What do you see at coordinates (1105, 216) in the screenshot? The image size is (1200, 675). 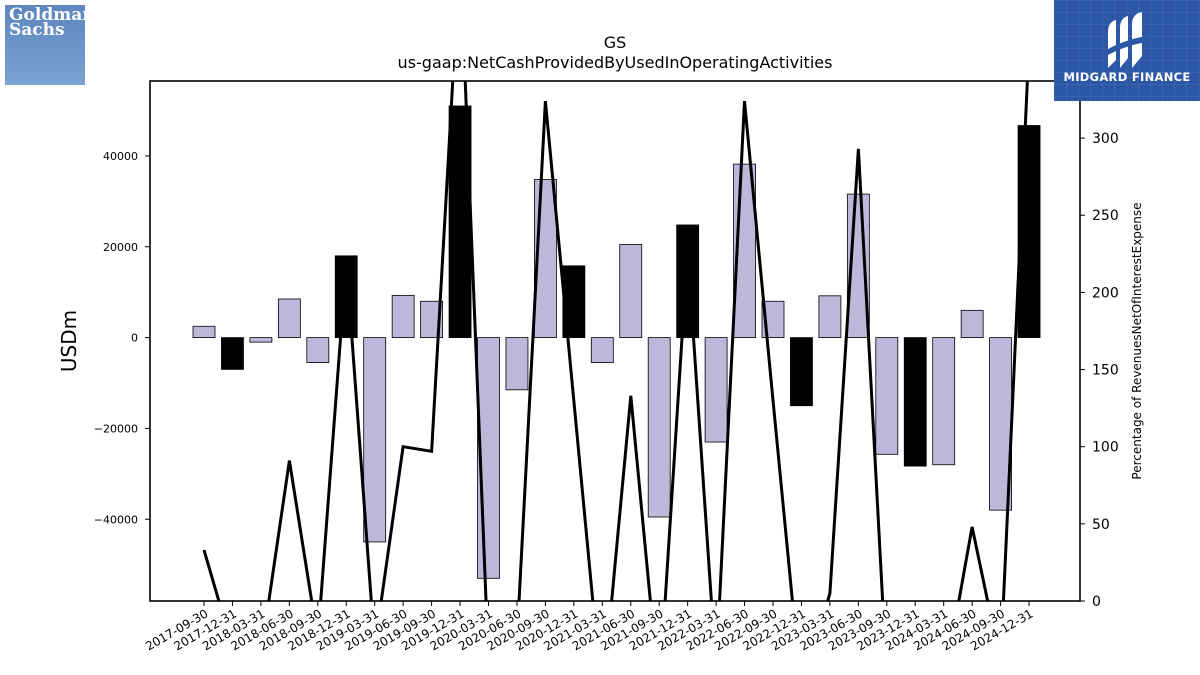 I see `y2-tick-label: 250` at bounding box center [1105, 216].